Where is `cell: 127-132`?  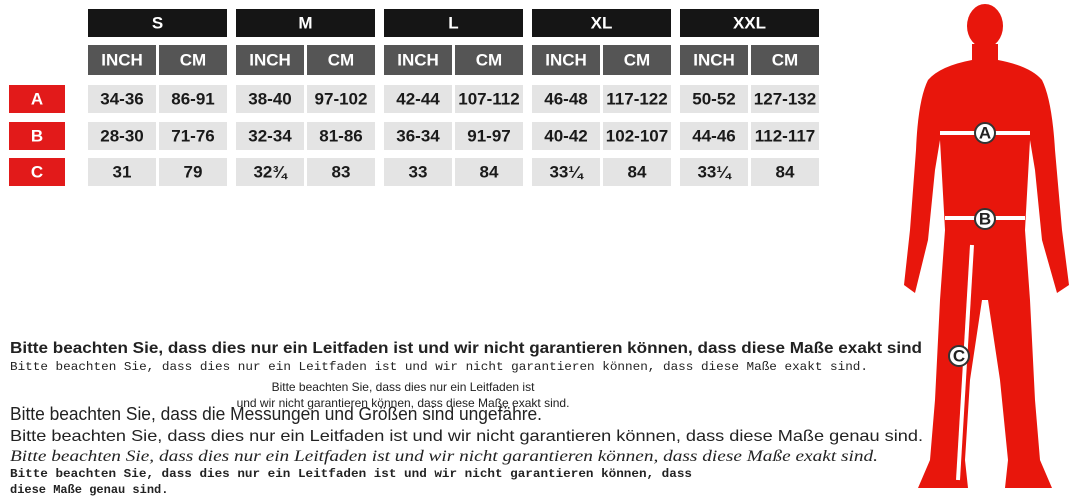 cell: 127-132 is located at coordinates (785, 98).